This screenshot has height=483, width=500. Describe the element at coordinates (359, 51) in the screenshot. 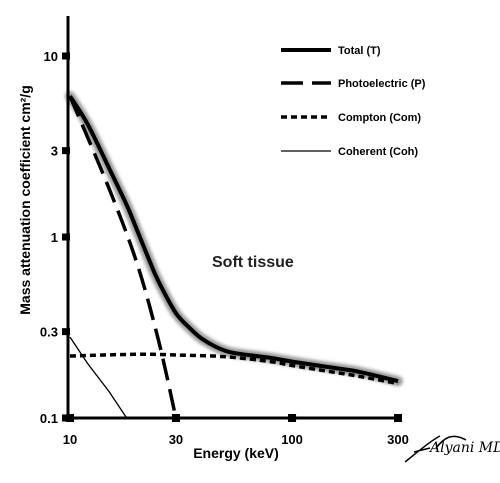

I see `legend-label: Total (T)` at that location.